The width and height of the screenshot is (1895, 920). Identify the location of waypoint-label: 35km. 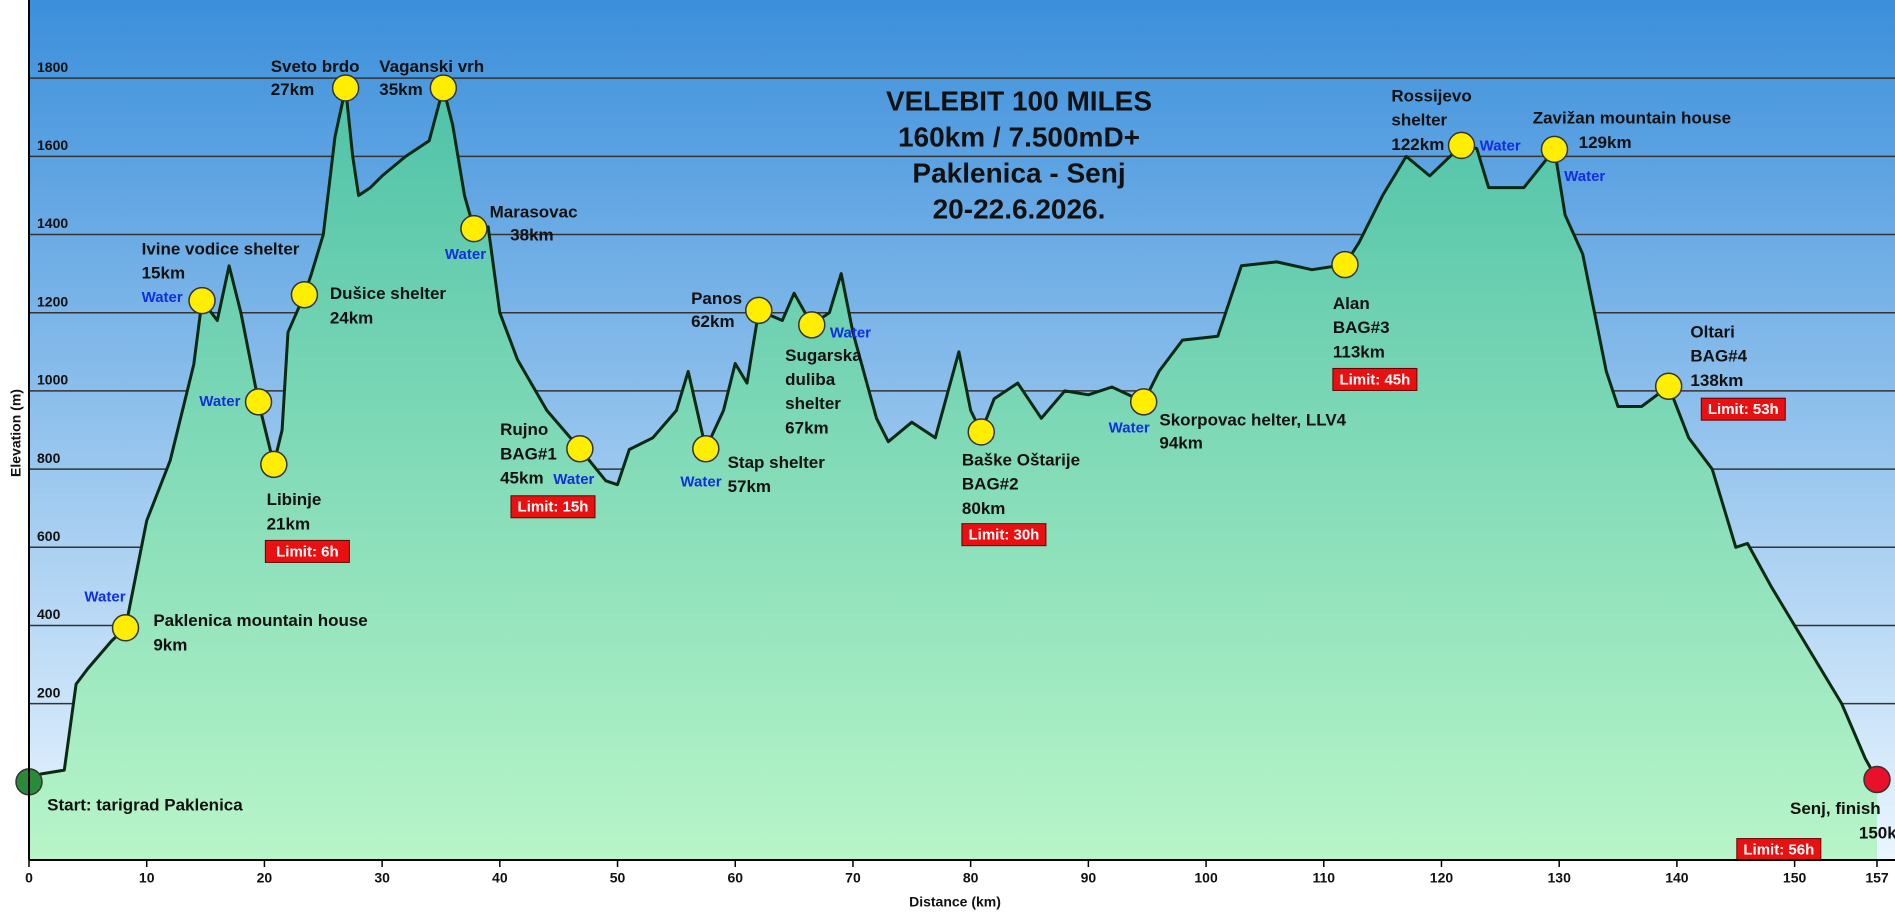
(400, 89).